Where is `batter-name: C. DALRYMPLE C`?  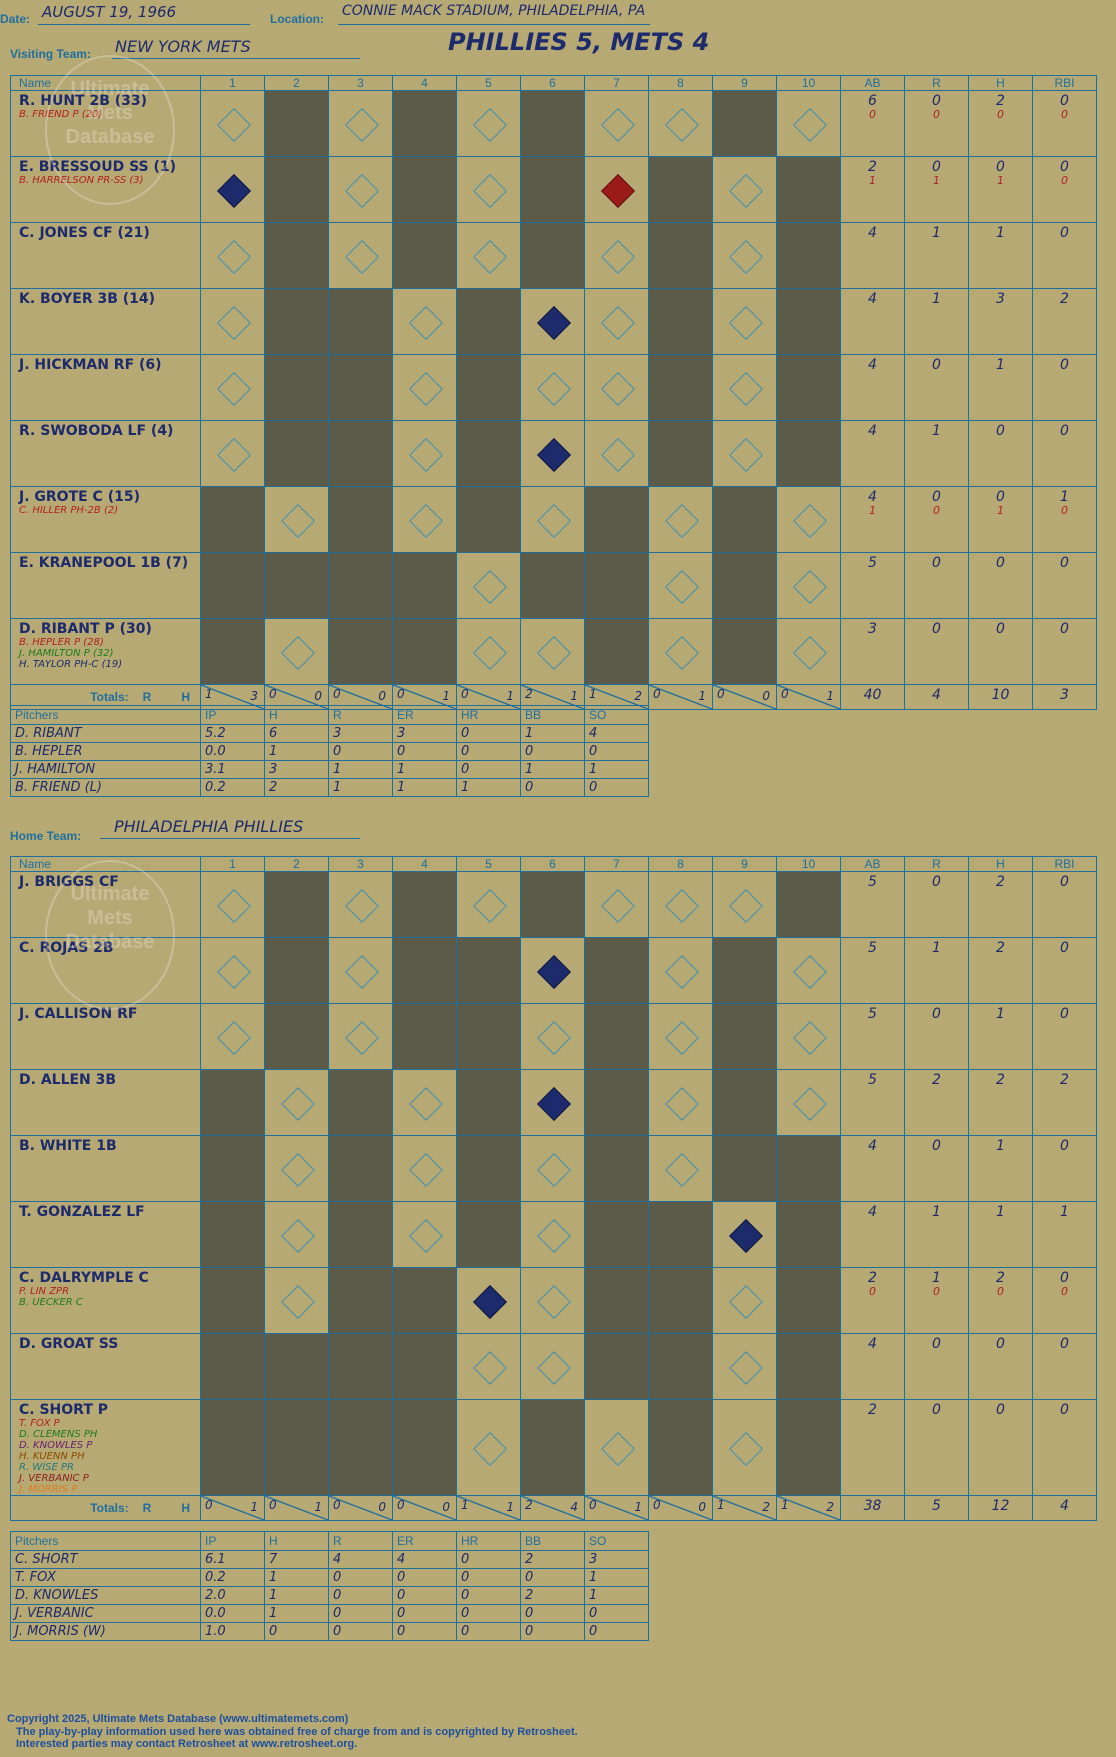
batter-name: C. DALRYMPLE C is located at coordinates (84, 1278).